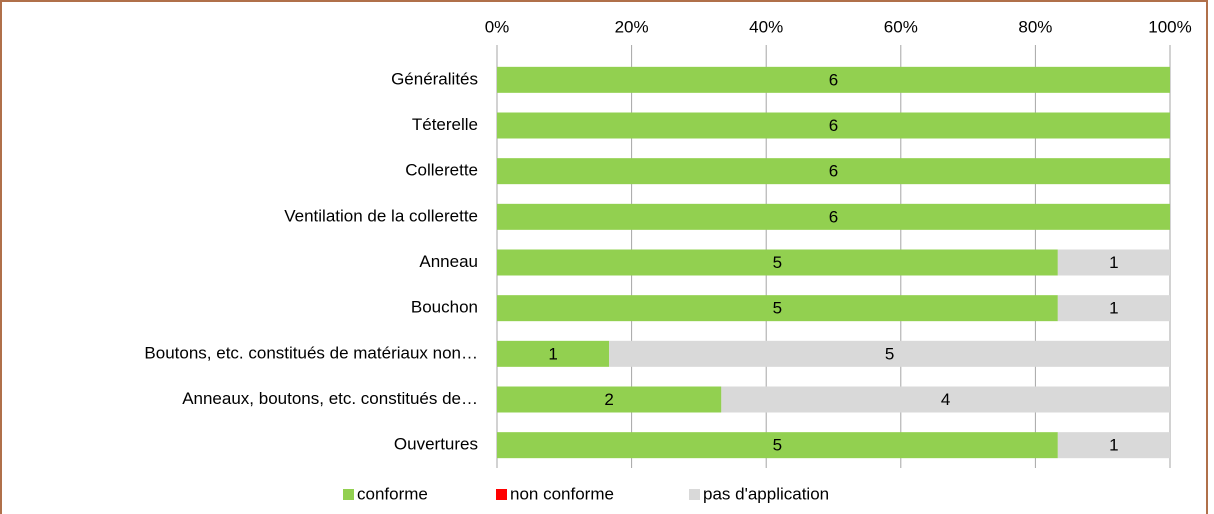  I want to click on legend-label: conforme, so click(392, 493).